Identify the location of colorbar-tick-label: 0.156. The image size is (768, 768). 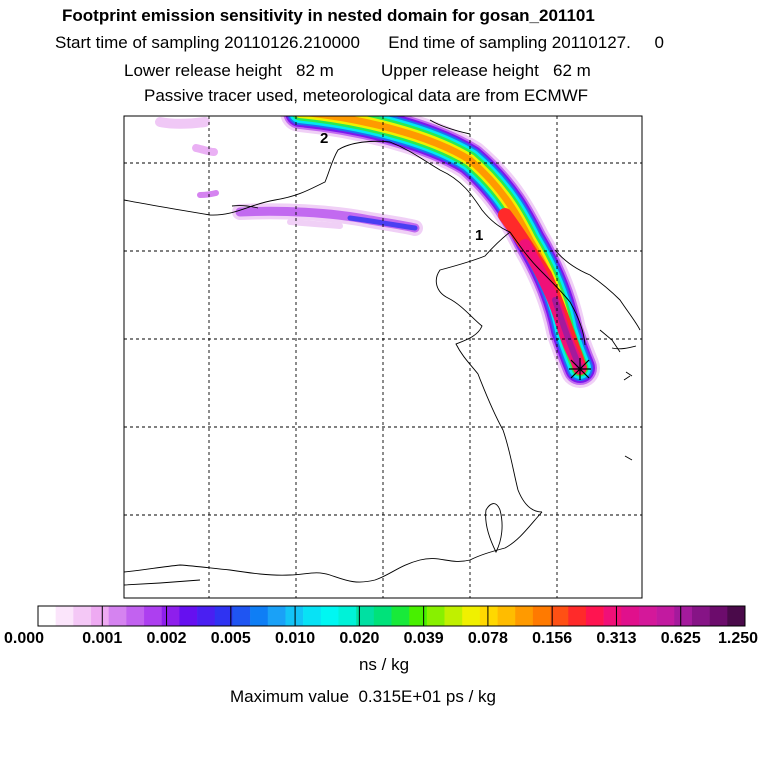
(552, 638).